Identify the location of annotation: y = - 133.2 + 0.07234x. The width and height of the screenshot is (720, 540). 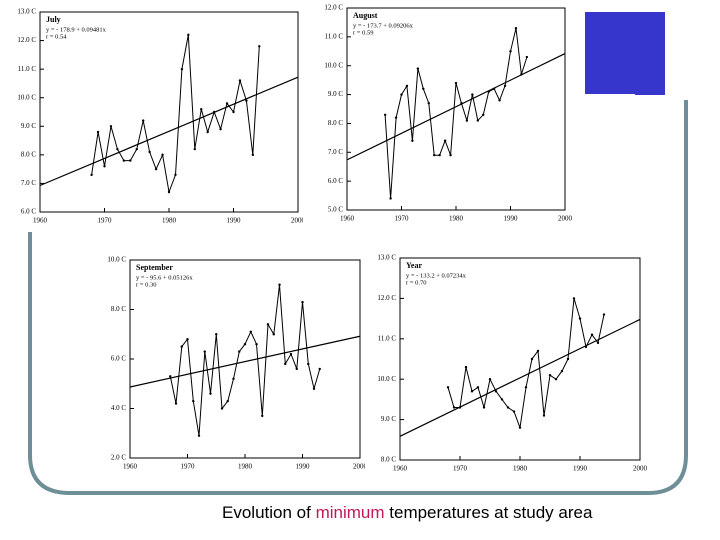
(436, 275).